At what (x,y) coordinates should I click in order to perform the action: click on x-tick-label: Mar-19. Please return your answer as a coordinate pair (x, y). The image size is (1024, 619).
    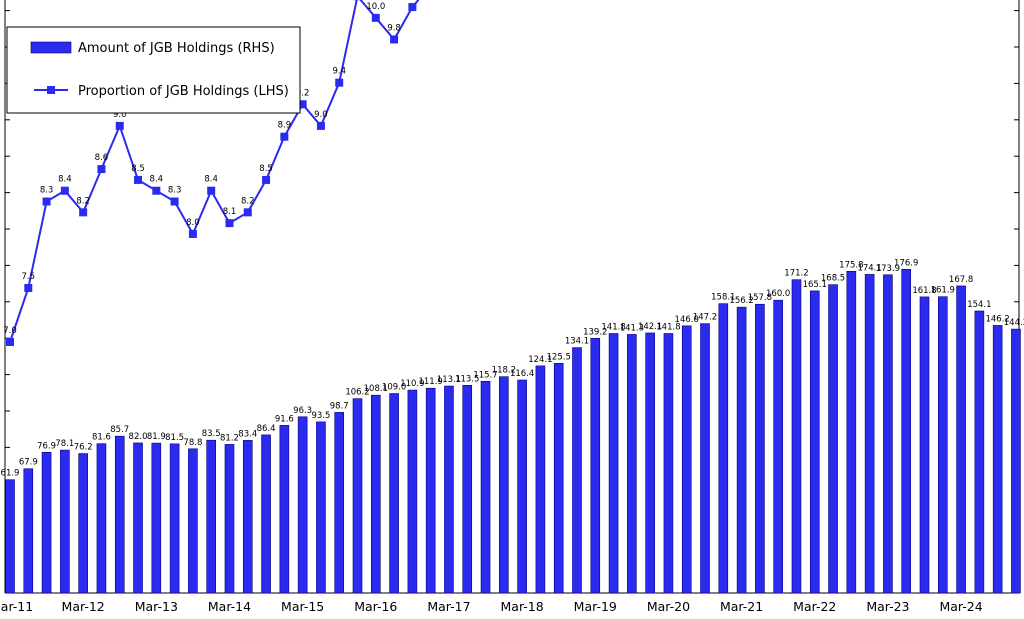
    Looking at the image, I should click on (595, 606).